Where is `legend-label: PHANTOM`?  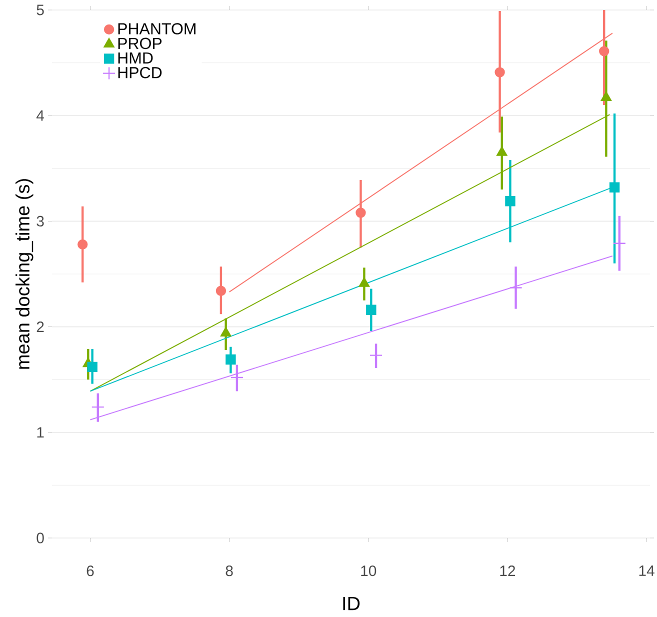 legend-label: PHANTOM is located at coordinates (157, 28).